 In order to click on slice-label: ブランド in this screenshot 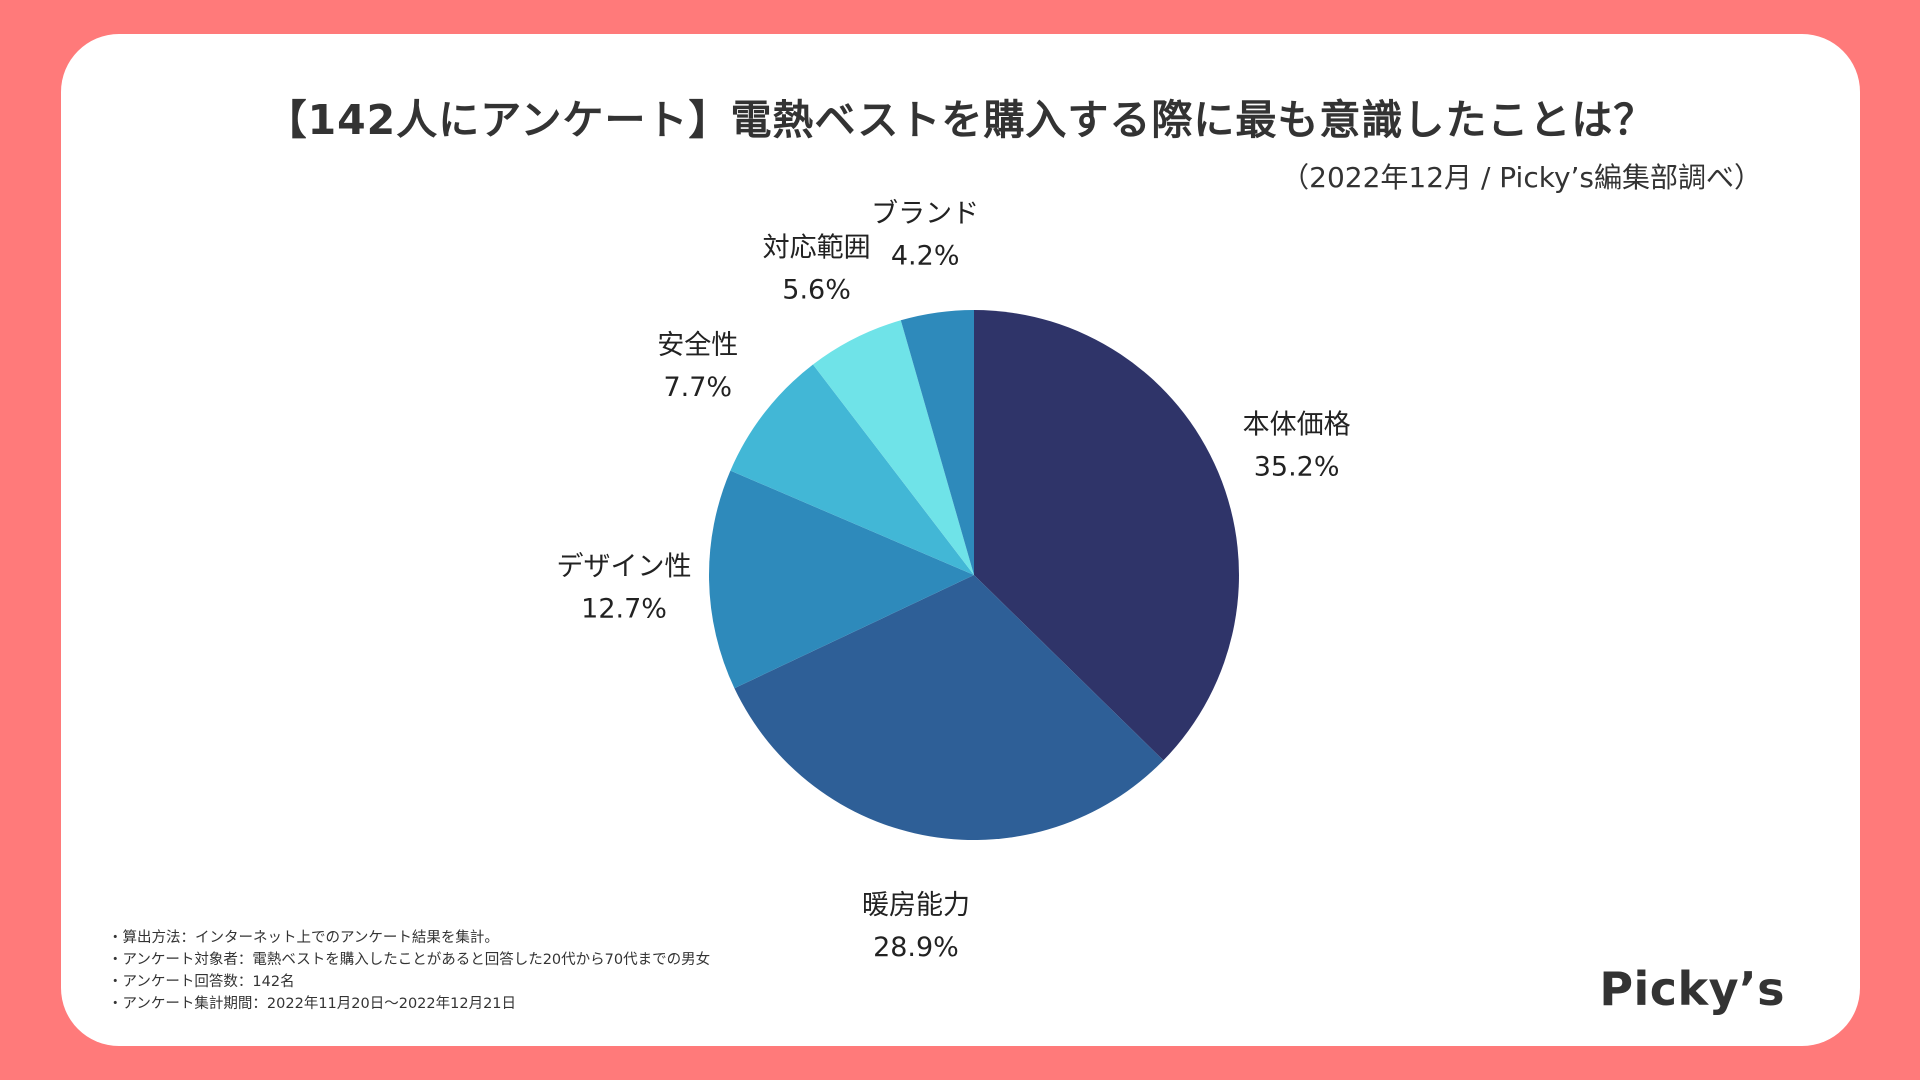, I will do `click(925, 213)`.